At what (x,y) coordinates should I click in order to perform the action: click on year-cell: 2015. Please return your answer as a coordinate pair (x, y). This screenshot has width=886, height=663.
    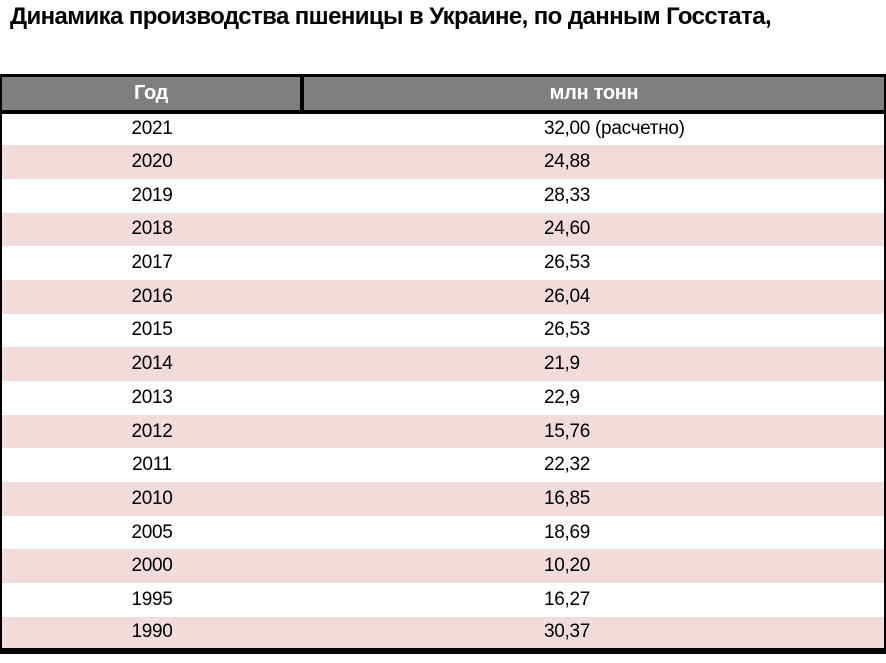
    Looking at the image, I should click on (152, 330).